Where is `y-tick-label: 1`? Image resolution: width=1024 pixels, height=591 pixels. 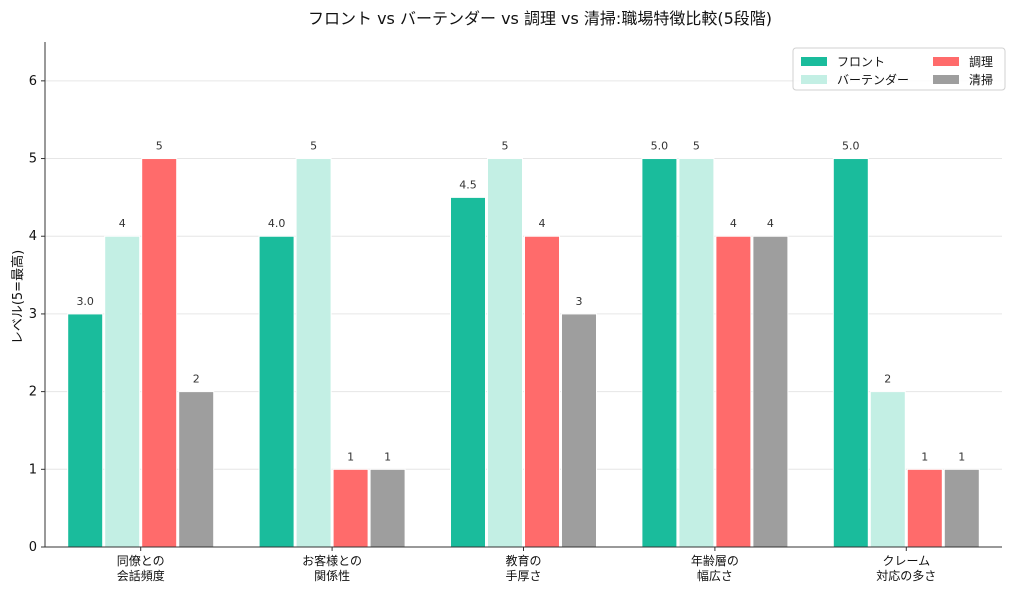
y-tick-label: 1 is located at coordinates (33, 469).